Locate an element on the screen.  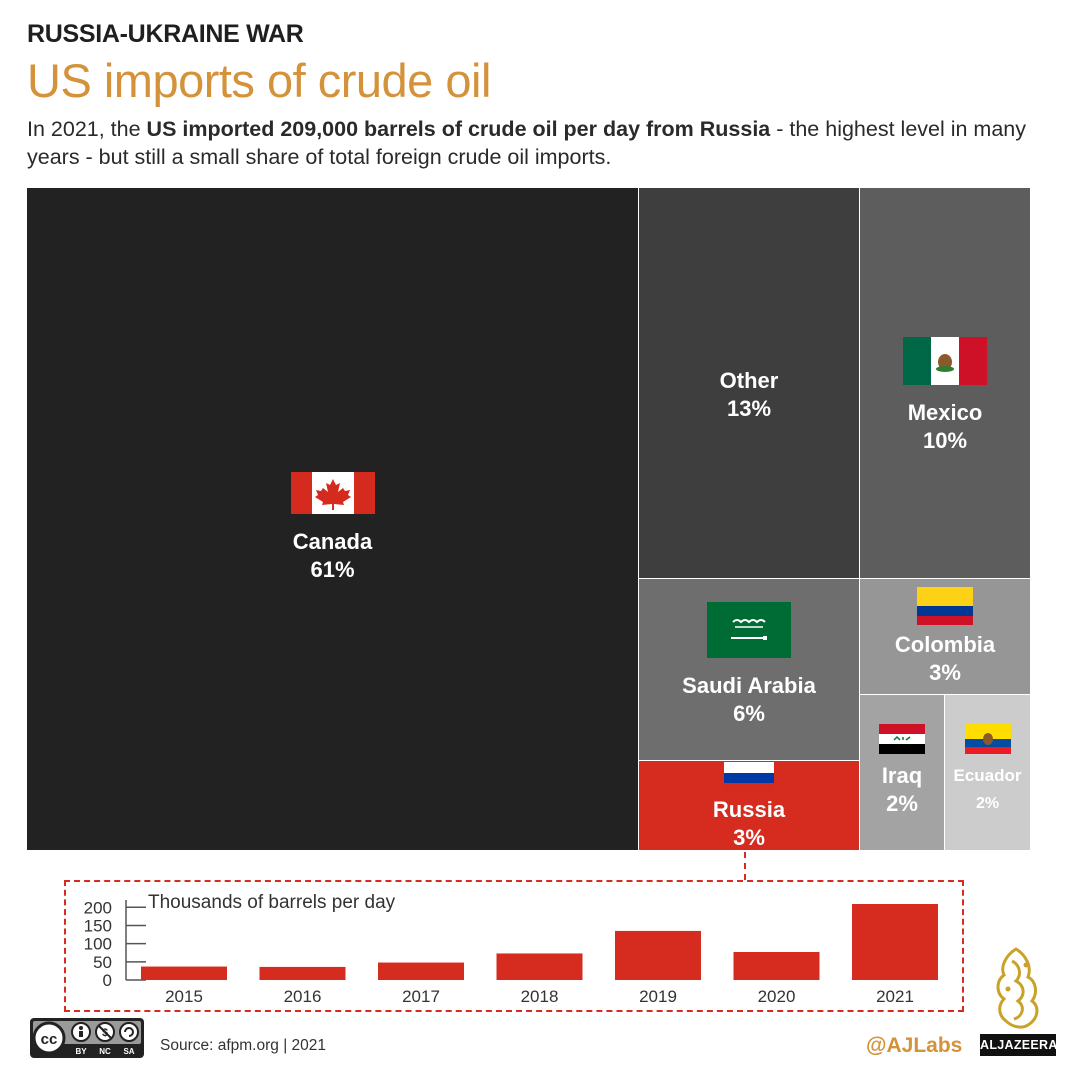
tile-value: 61% is located at coordinates (332, 569).